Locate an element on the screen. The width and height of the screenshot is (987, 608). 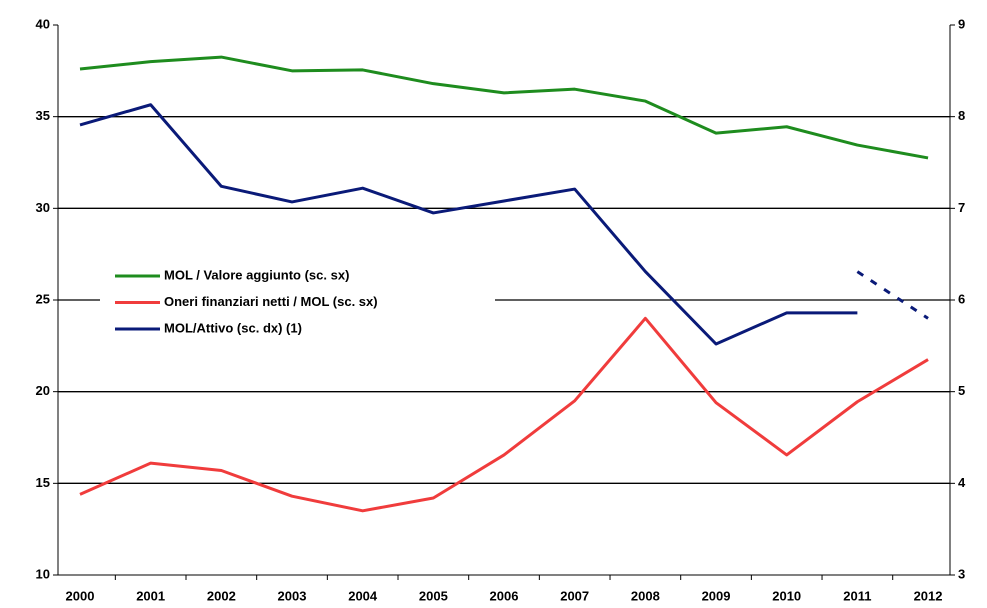
y-tick-label: 35 is located at coordinates (43, 115).